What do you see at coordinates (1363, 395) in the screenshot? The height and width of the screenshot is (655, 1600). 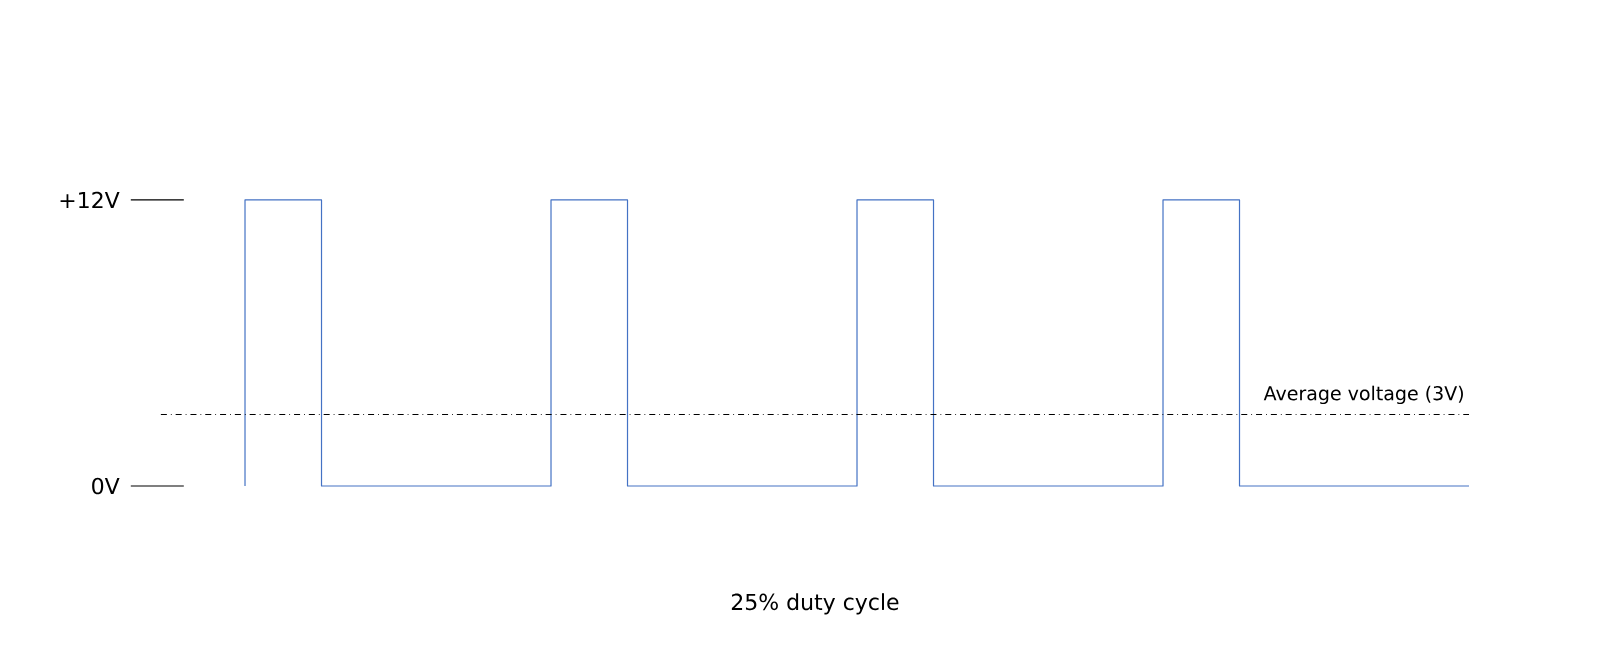 I see `ref-line-label: Average voltage (3V)` at bounding box center [1363, 395].